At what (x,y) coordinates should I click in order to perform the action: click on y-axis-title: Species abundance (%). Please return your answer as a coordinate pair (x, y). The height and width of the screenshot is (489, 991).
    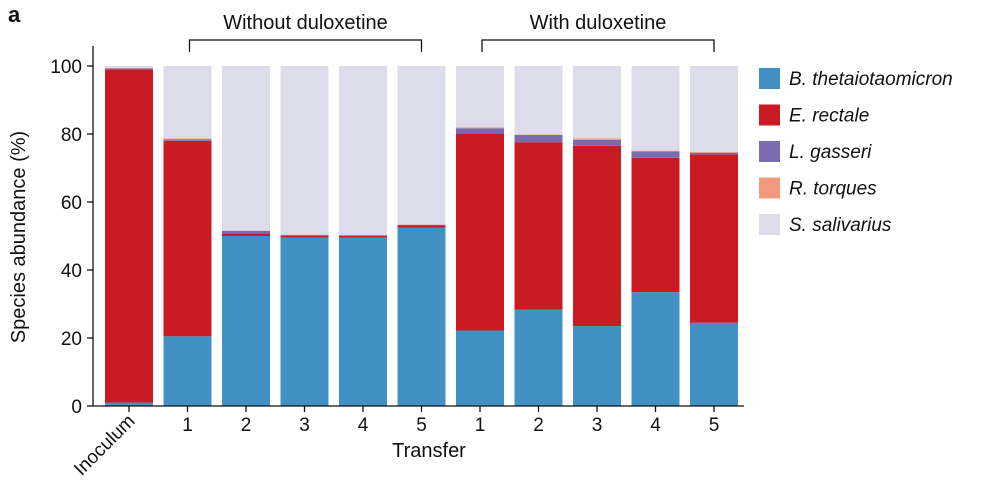
    Looking at the image, I should click on (19, 237).